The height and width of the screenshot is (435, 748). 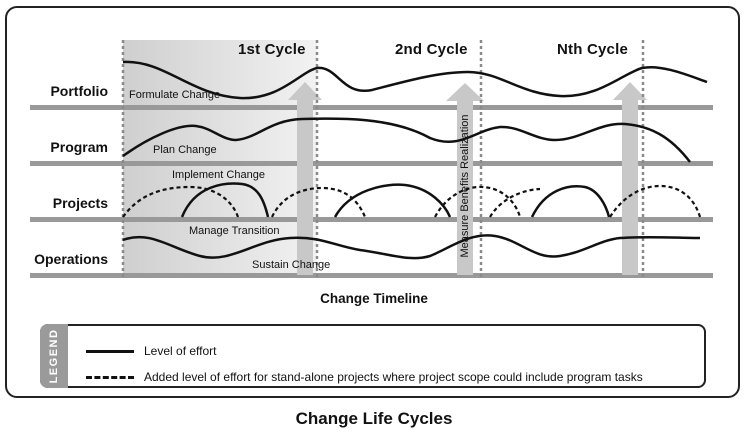 What do you see at coordinates (71, 259) in the screenshot?
I see `lane-label-operations: Operations` at bounding box center [71, 259].